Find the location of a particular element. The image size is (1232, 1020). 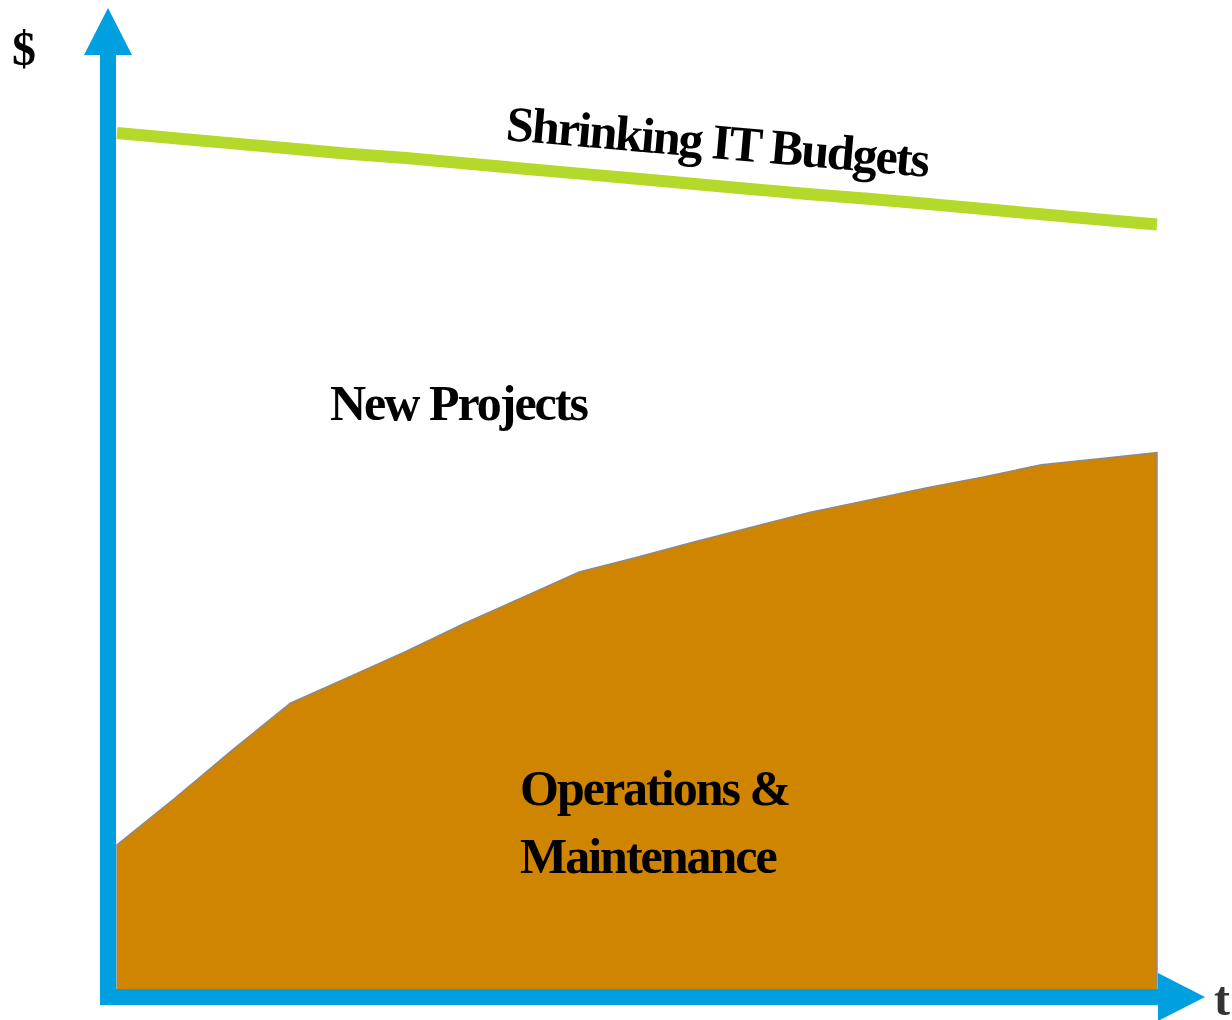

x-axis-title: t is located at coordinates (1222, 996).